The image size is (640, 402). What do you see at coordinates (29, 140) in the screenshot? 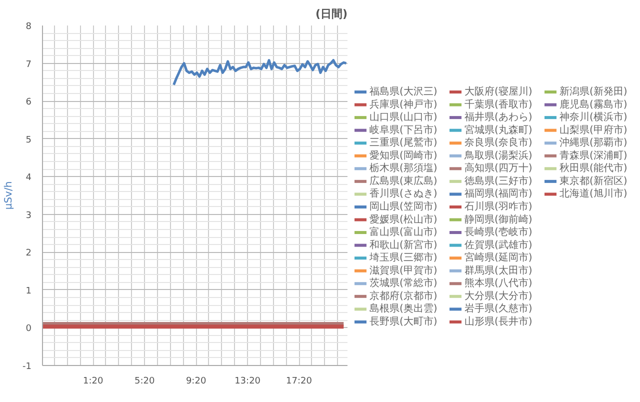
I see `y-tick-label: 5` at bounding box center [29, 140].